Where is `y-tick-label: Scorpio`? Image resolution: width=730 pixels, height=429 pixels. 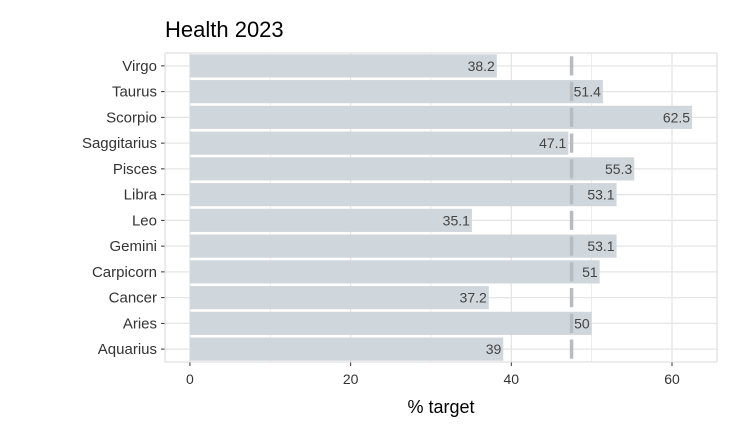 y-tick-label: Scorpio is located at coordinates (131, 117).